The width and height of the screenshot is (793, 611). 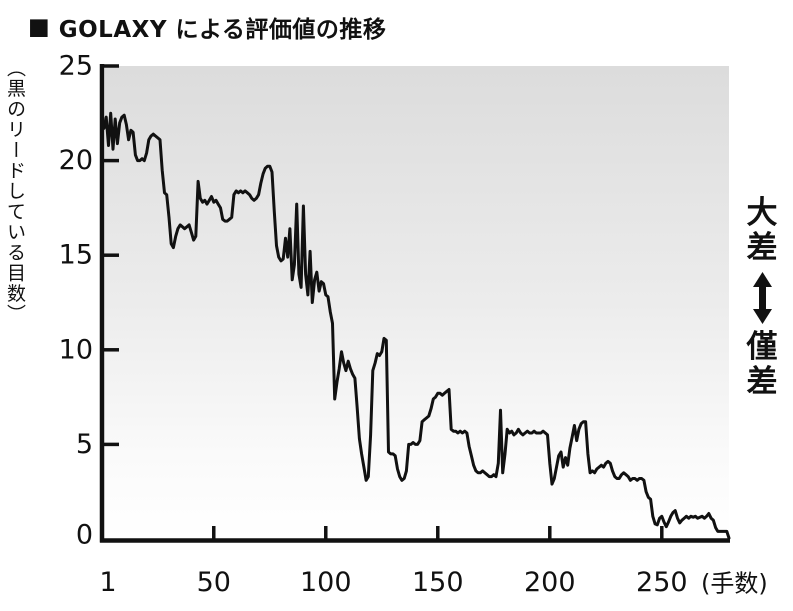 What do you see at coordinates (326, 582) in the screenshot?
I see `x-tick-label: 100` at bounding box center [326, 582].